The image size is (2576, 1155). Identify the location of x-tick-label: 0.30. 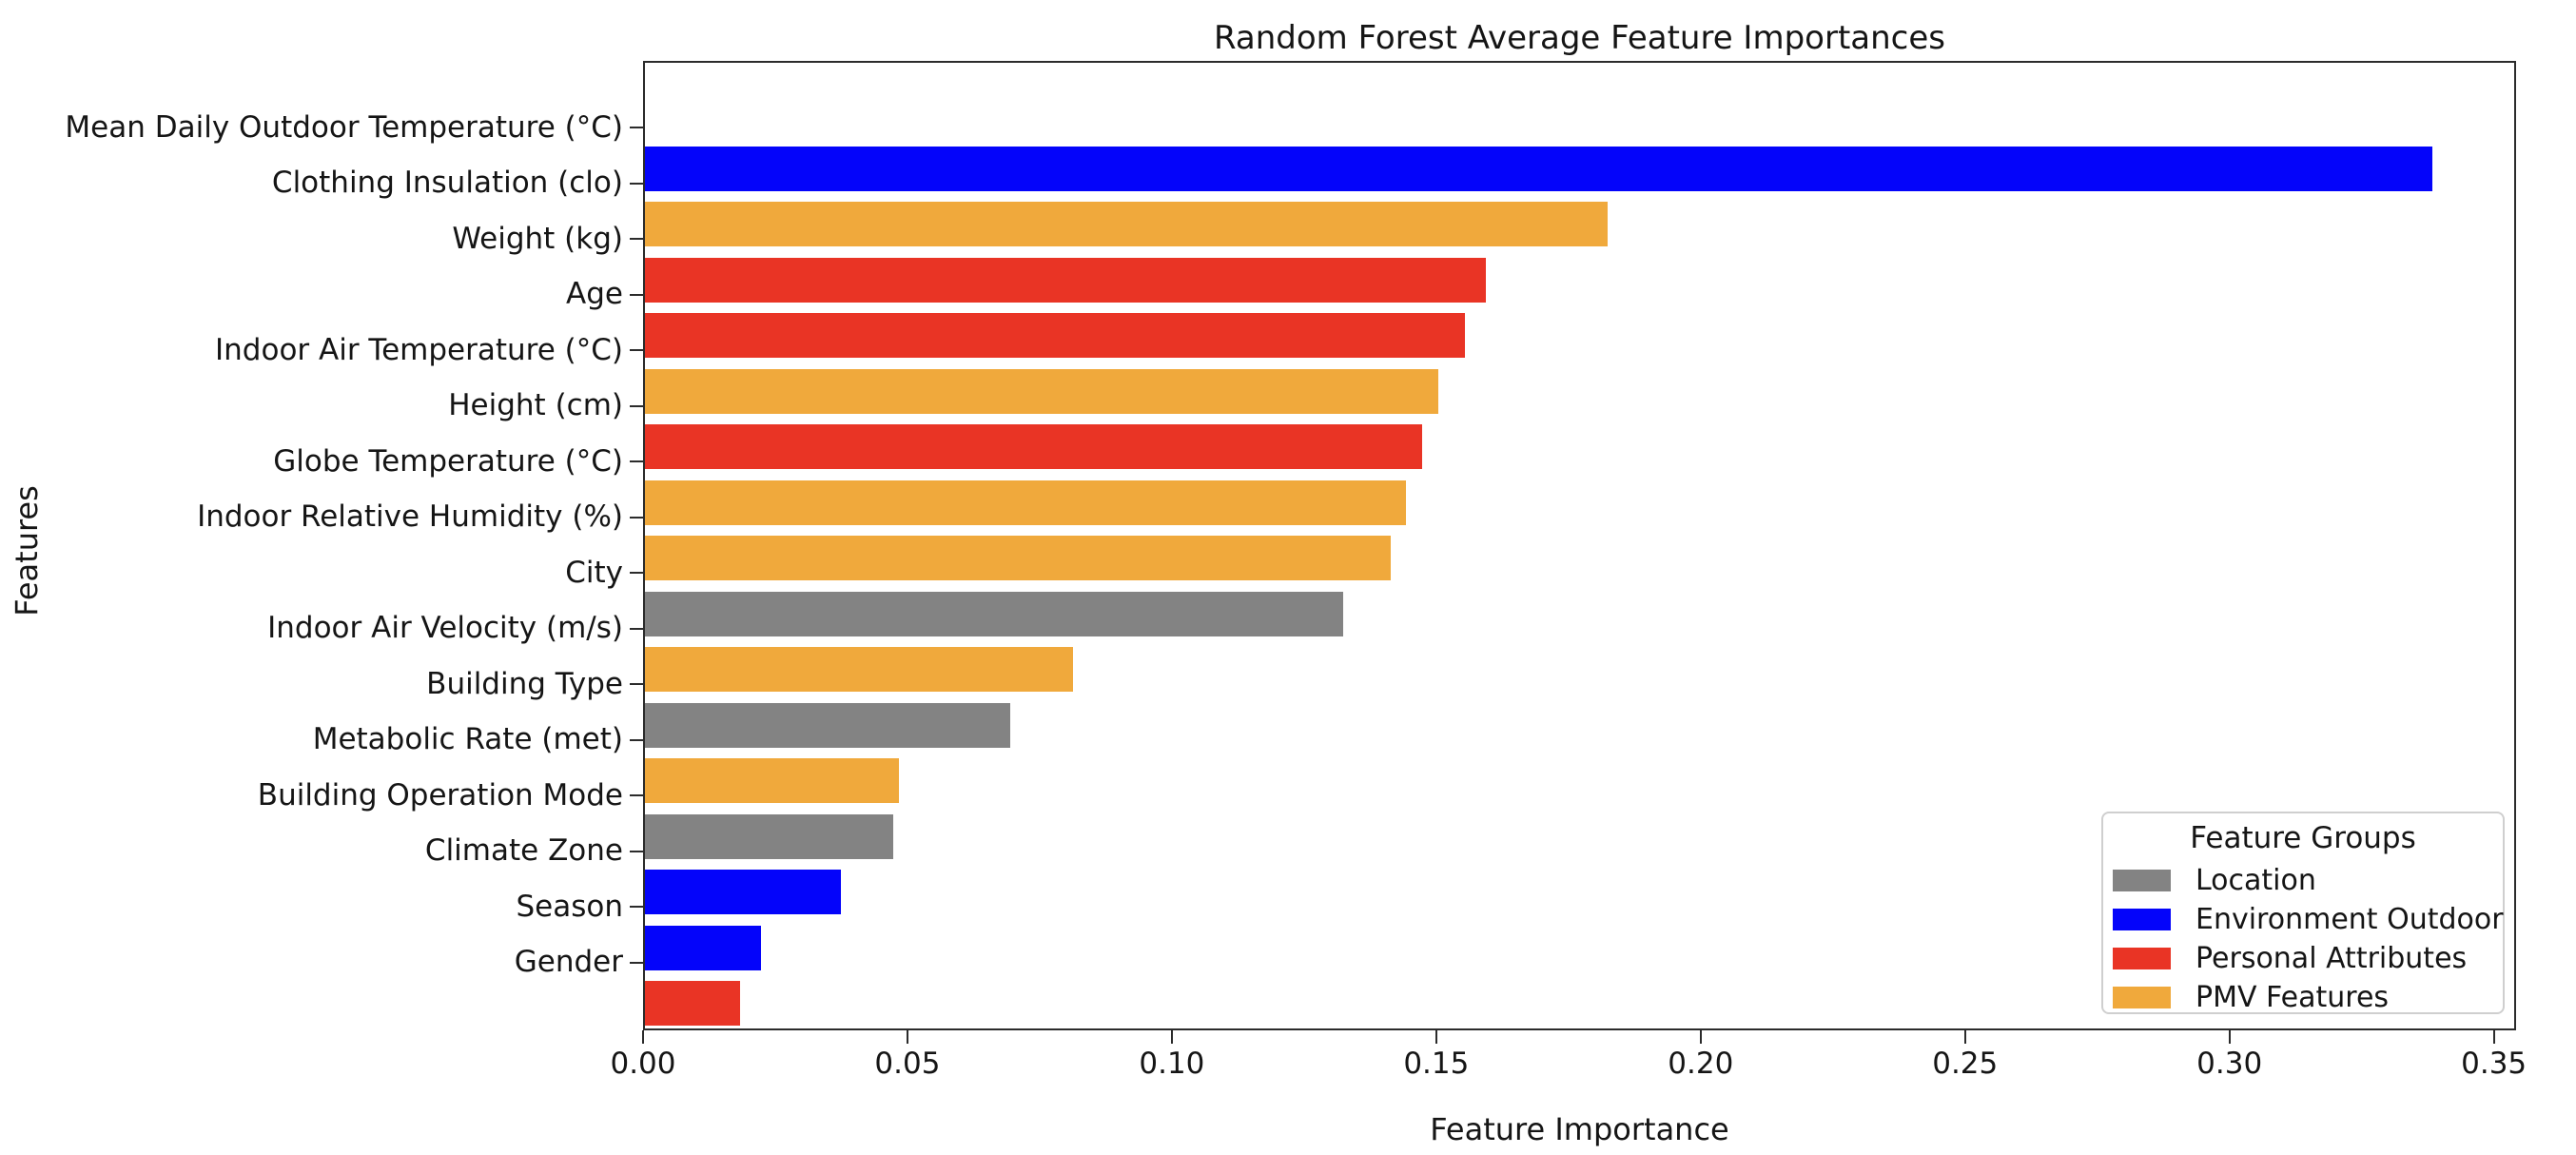
(2230, 1064).